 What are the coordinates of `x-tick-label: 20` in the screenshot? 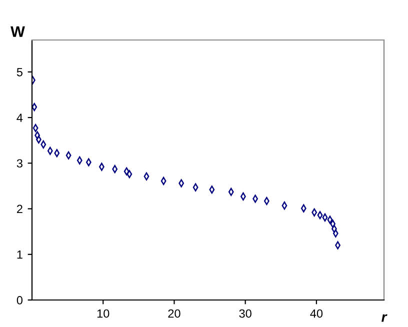 It's located at (174, 313).